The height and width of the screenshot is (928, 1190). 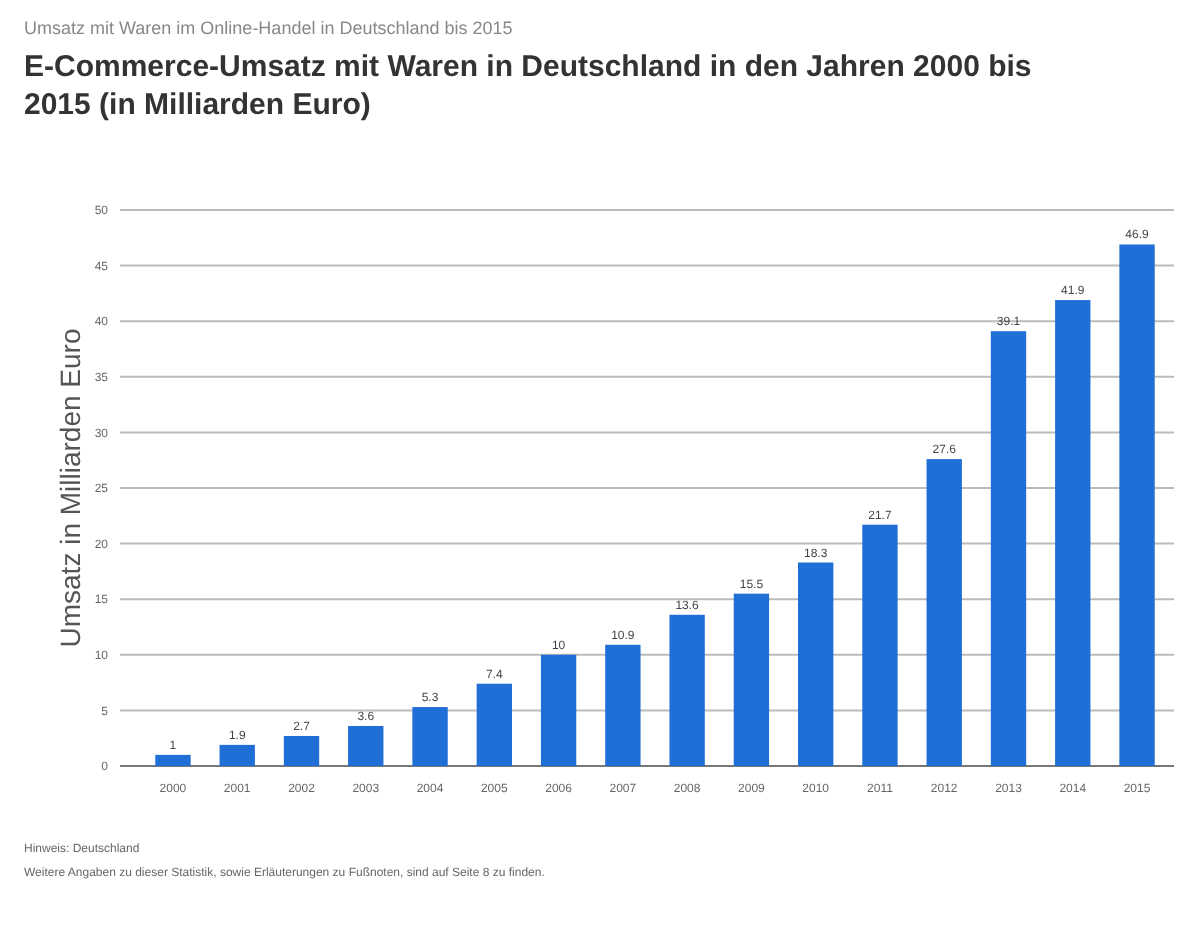 I want to click on chart-title: E-Commerce-Umsatz mit Waren in Deutschland in den Jahren 2000 bis 2015 (in Milliarden Euro), so click(x=528, y=86).